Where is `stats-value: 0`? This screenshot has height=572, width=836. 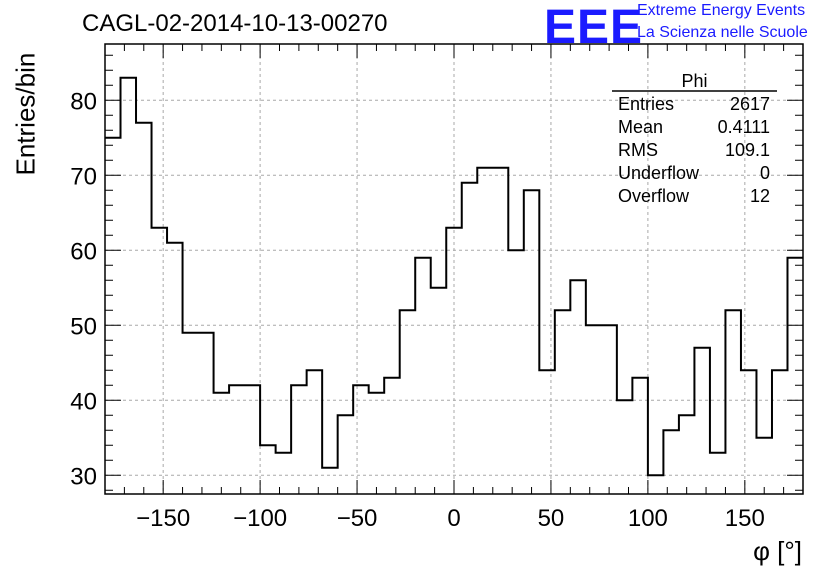 stats-value: 0 is located at coordinates (765, 173).